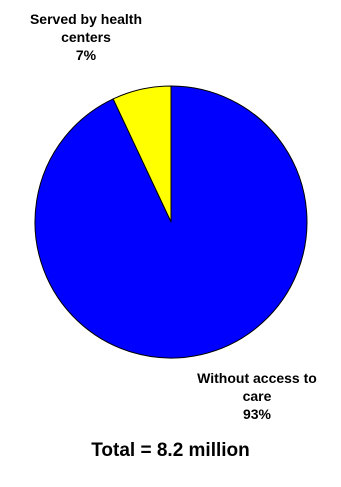 This screenshot has height=487, width=341. What do you see at coordinates (86, 55) in the screenshot?
I see `slice-value-served: 7%` at bounding box center [86, 55].